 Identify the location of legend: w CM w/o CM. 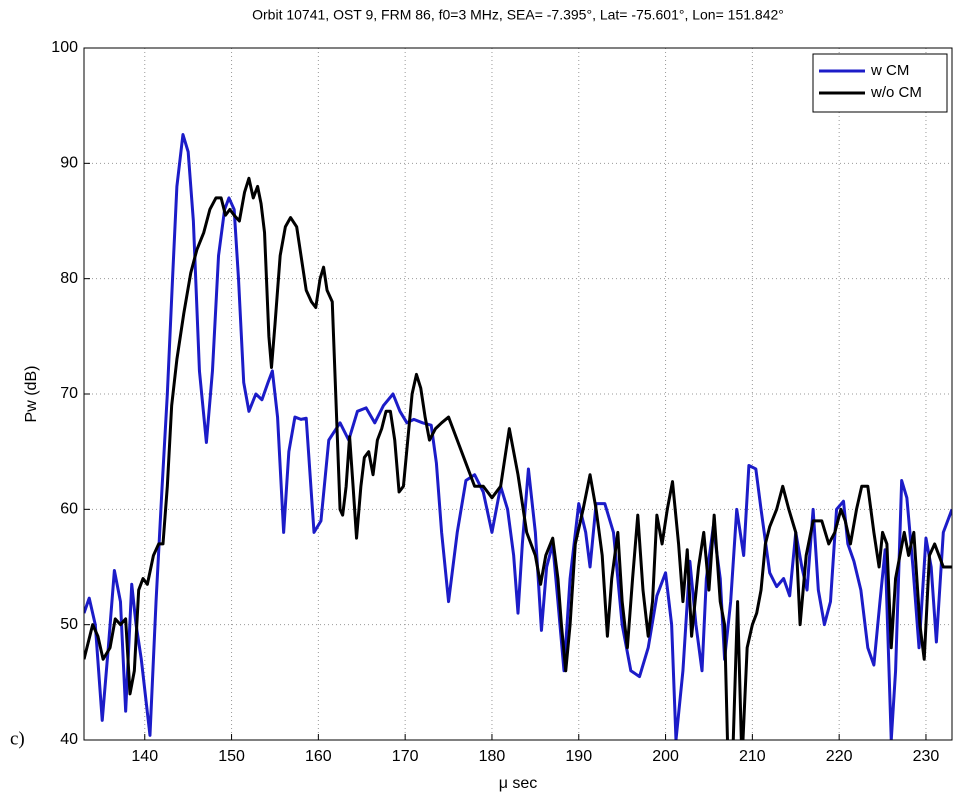
(880, 83).